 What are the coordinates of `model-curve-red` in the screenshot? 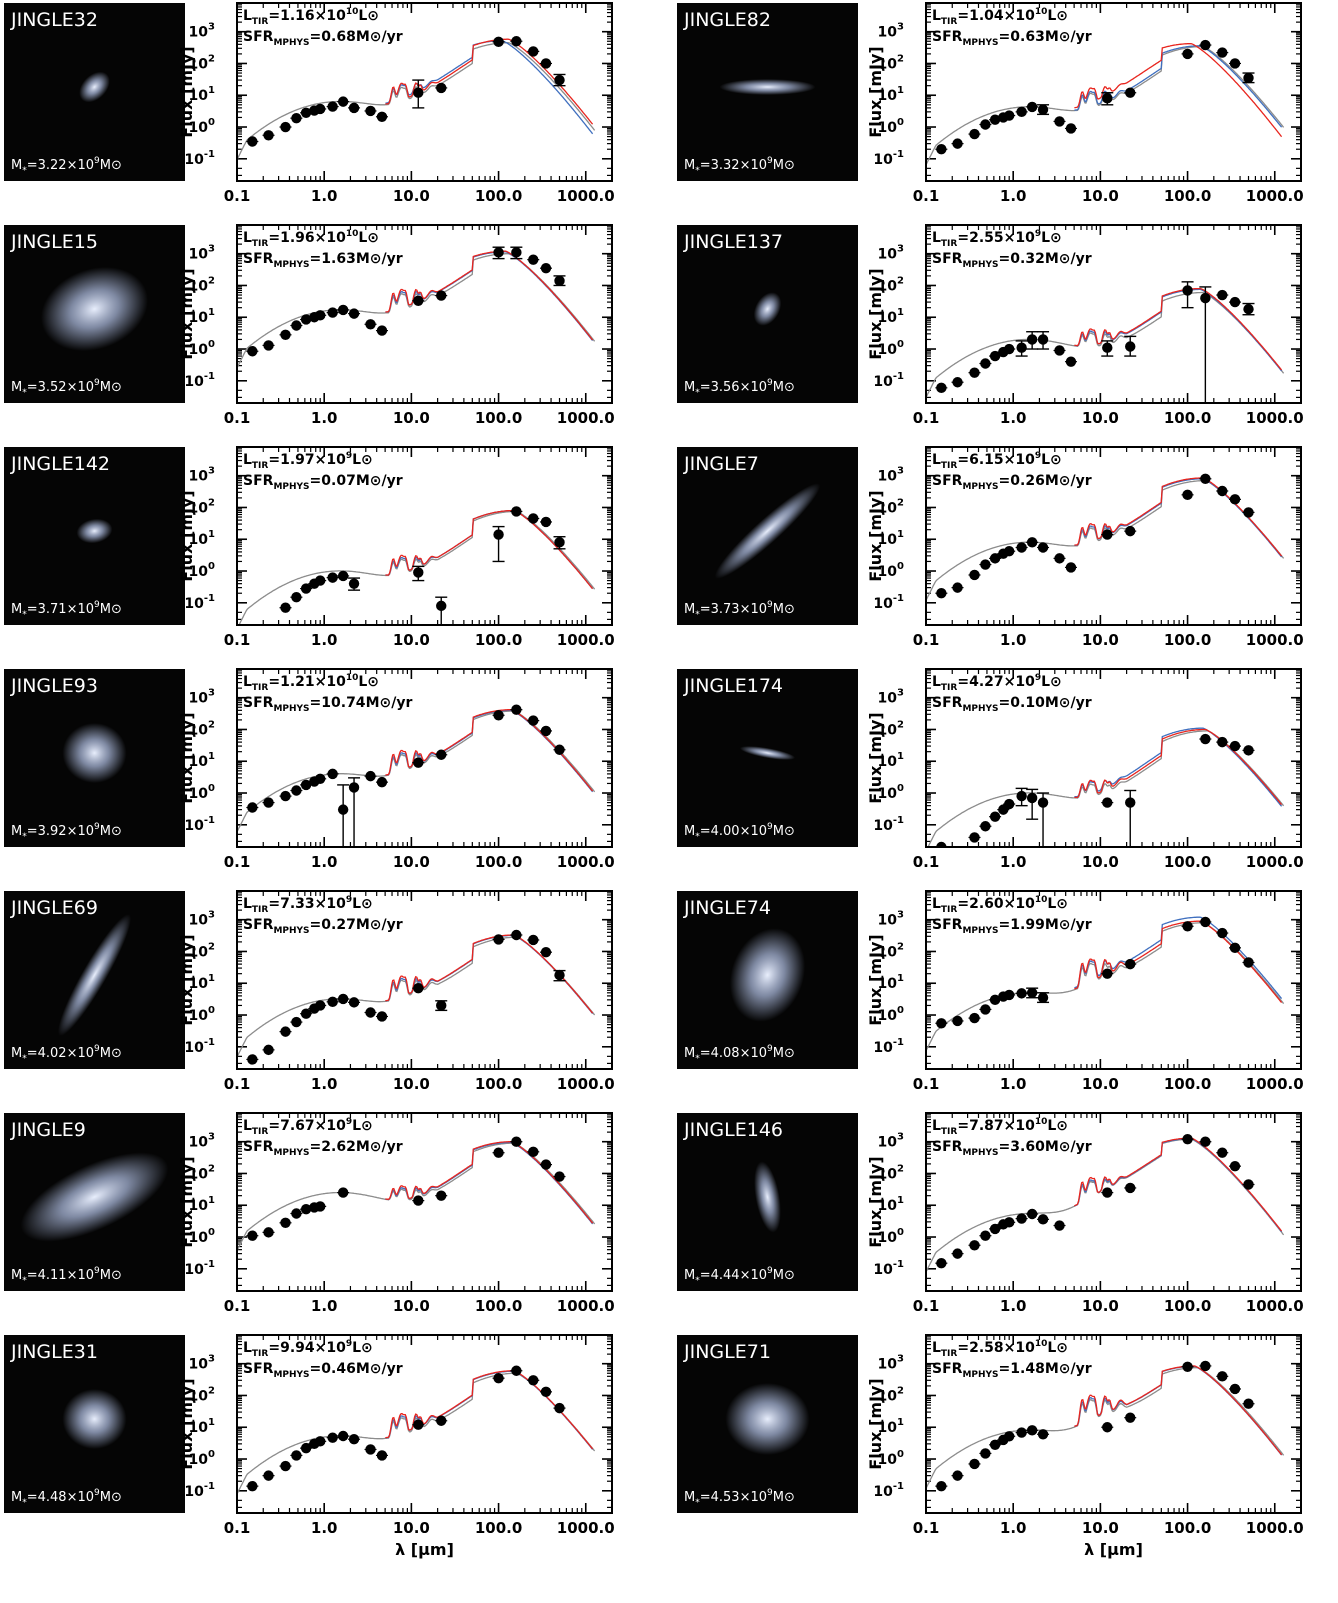 It's located at (1178, 90).